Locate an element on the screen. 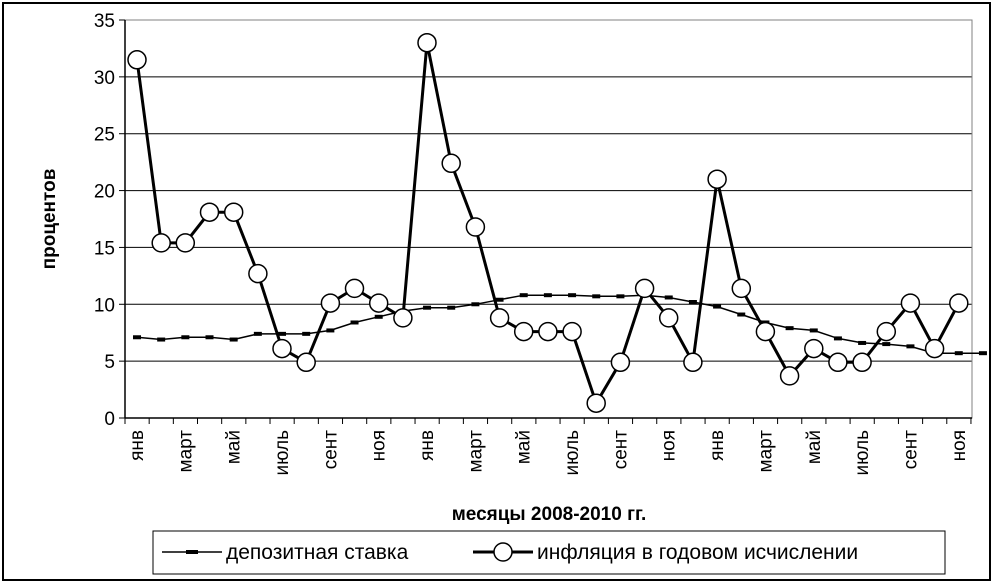 This screenshot has height=583, width=993. y-tick-label: 30 is located at coordinates (104, 78).